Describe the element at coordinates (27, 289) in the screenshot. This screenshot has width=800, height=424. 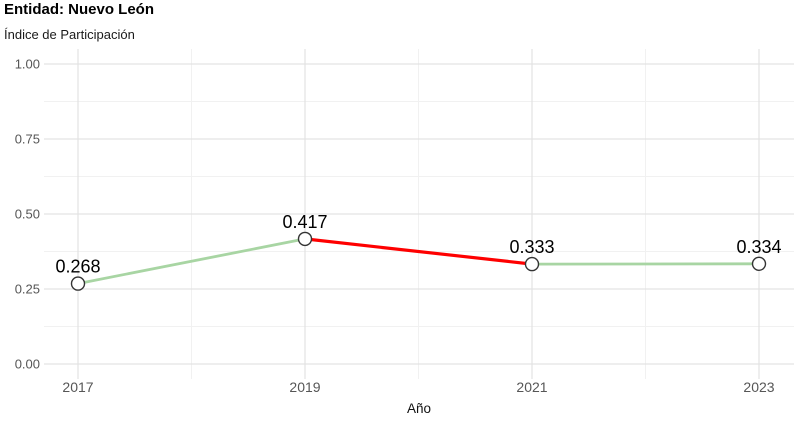
I see `y-tick-label: 0.25` at that location.